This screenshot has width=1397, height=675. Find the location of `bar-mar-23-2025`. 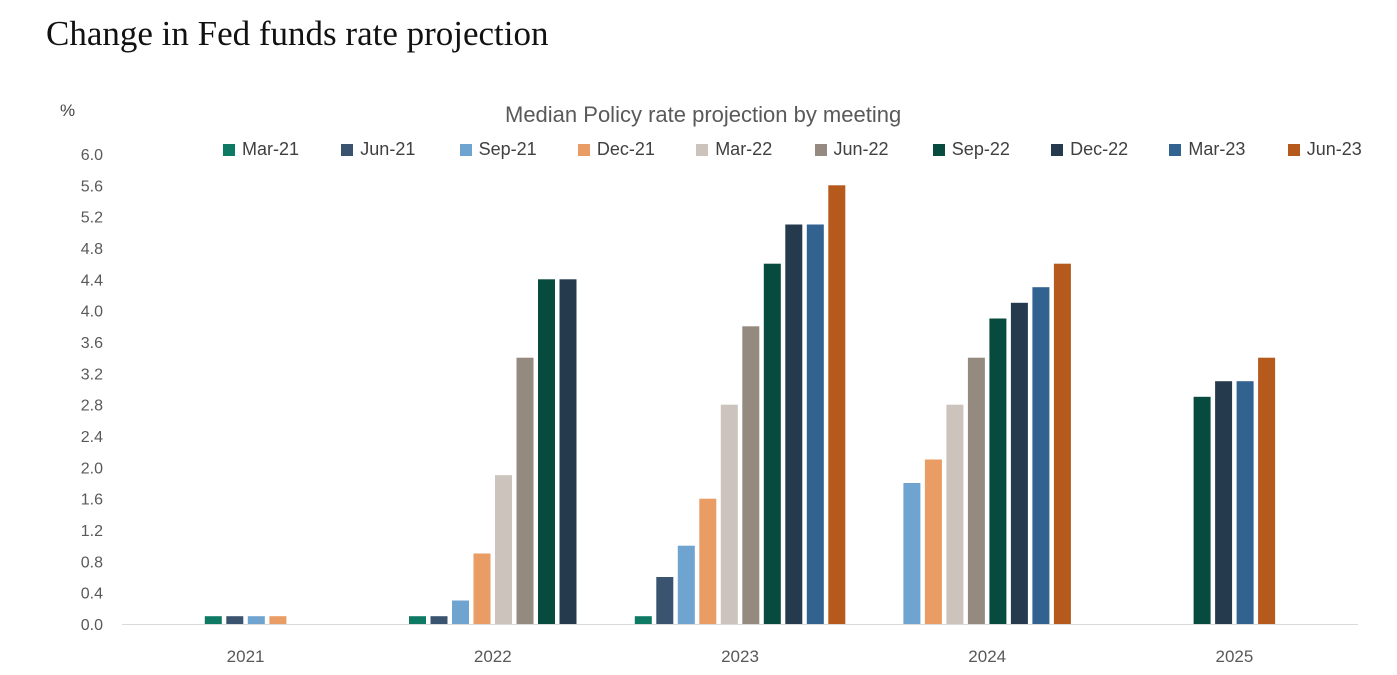

bar-mar-23-2025 is located at coordinates (1245, 502).